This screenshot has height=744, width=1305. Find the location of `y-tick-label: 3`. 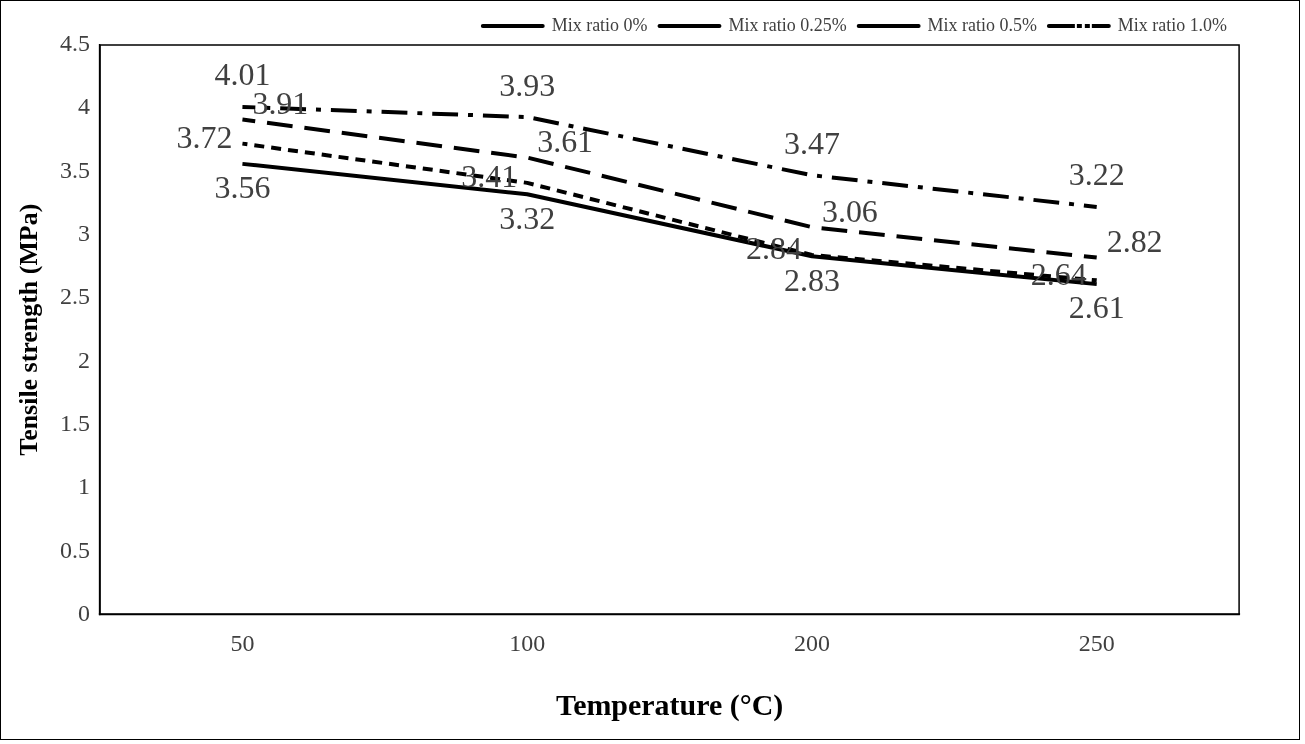

y-tick-label: 3 is located at coordinates (84, 233).